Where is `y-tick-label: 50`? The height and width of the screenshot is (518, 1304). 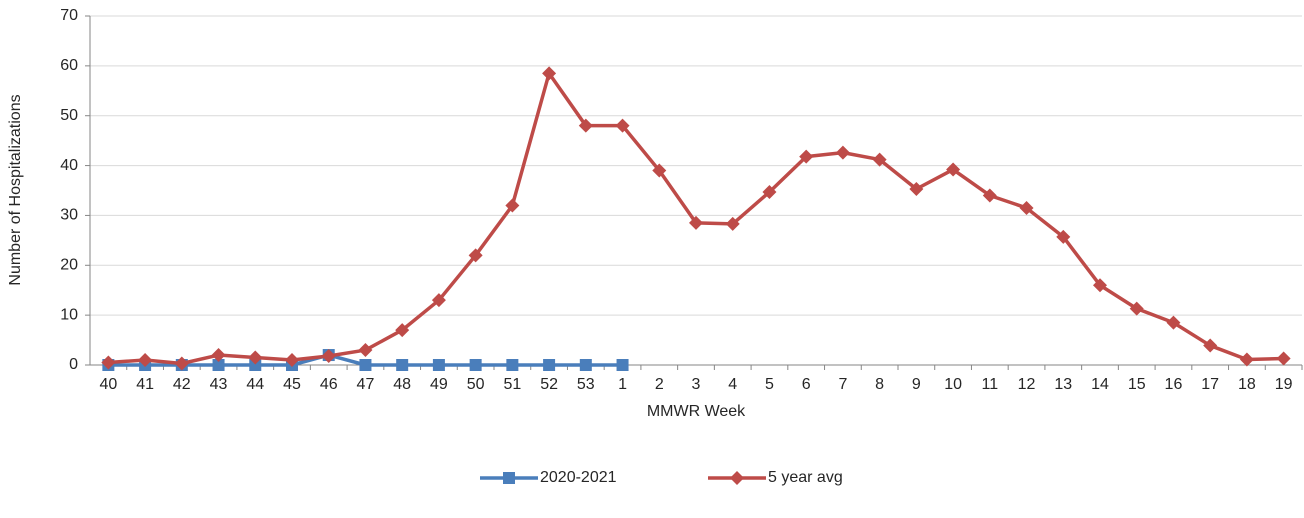 y-tick-label: 50 is located at coordinates (69, 115).